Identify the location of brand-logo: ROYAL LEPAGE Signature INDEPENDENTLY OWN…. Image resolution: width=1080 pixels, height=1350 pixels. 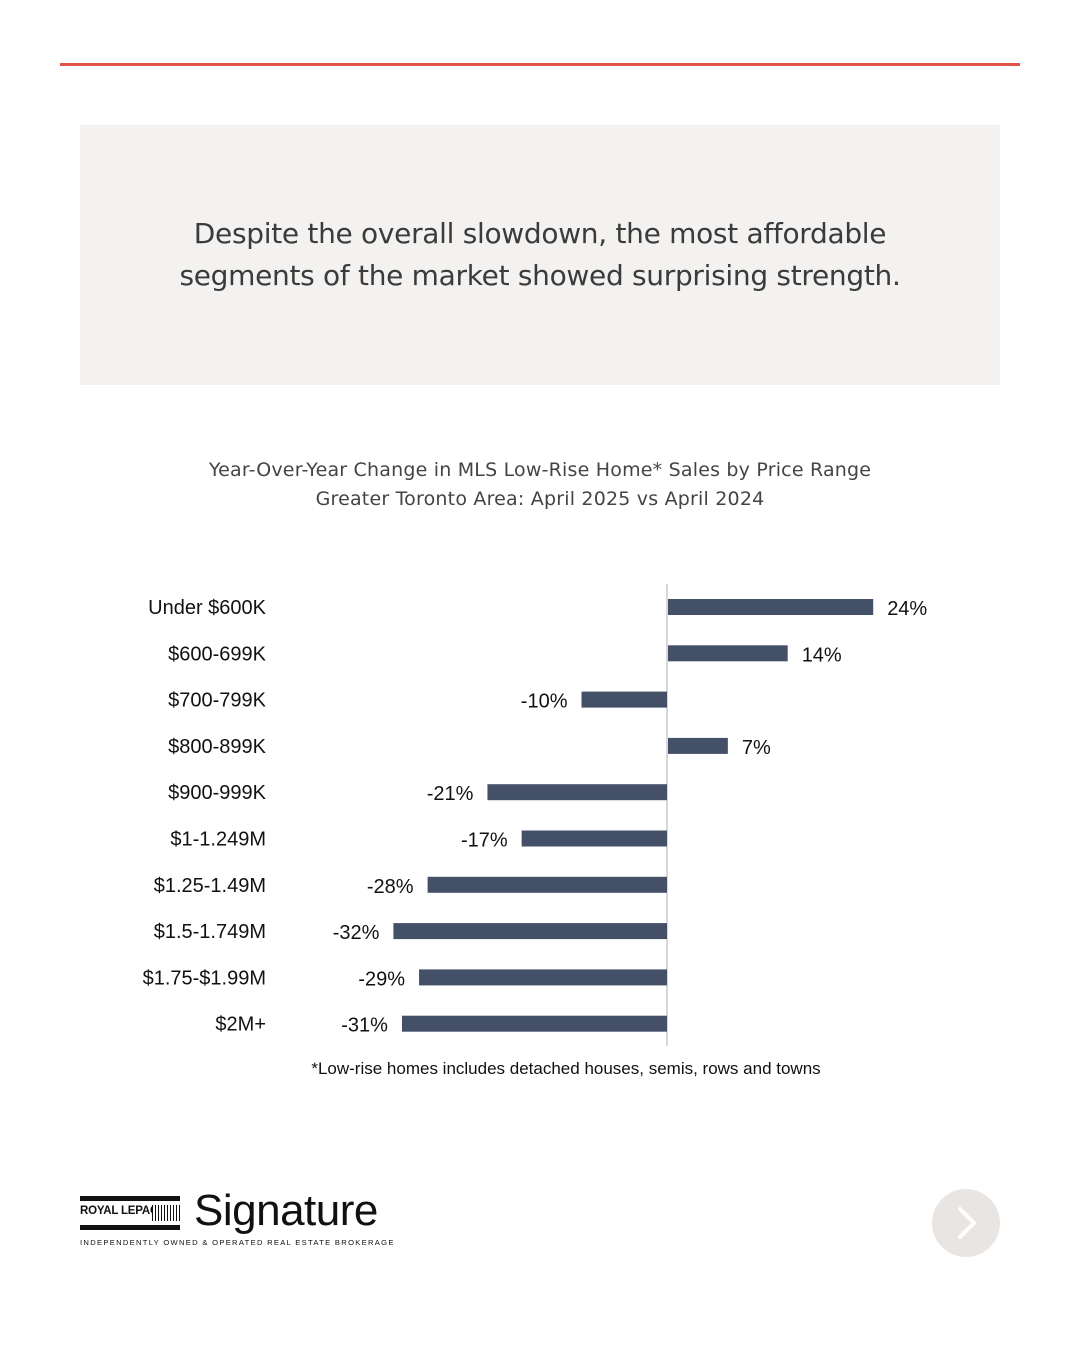
(250, 1219).